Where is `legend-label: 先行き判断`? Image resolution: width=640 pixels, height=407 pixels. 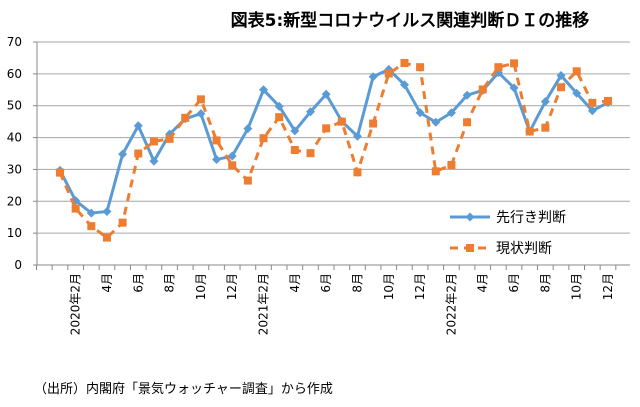 legend-label: 先行き判断 is located at coordinates (531, 218).